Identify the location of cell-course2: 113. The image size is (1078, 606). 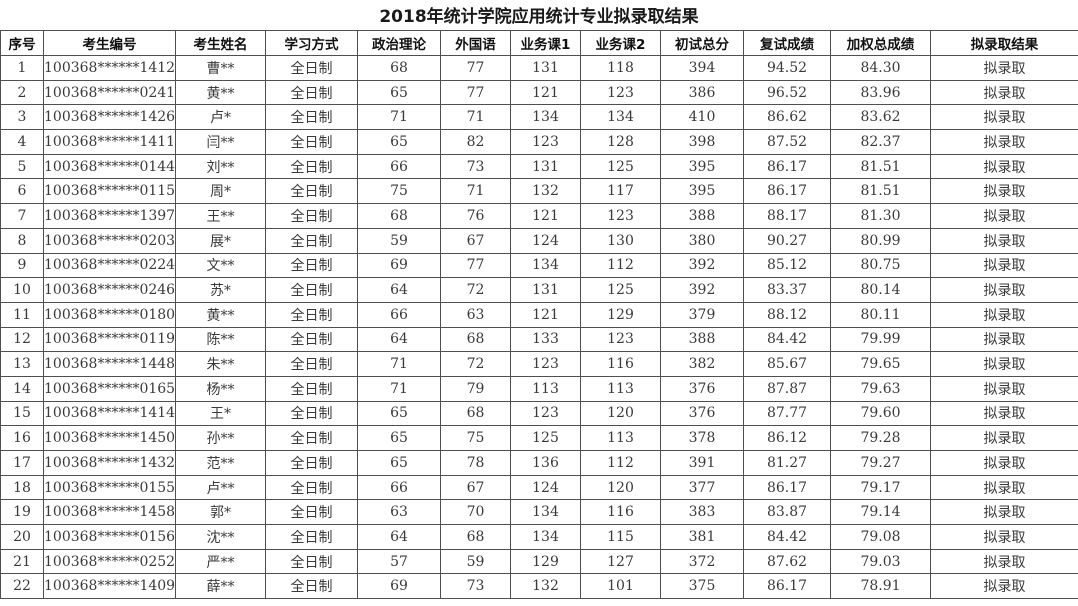
(620, 438).